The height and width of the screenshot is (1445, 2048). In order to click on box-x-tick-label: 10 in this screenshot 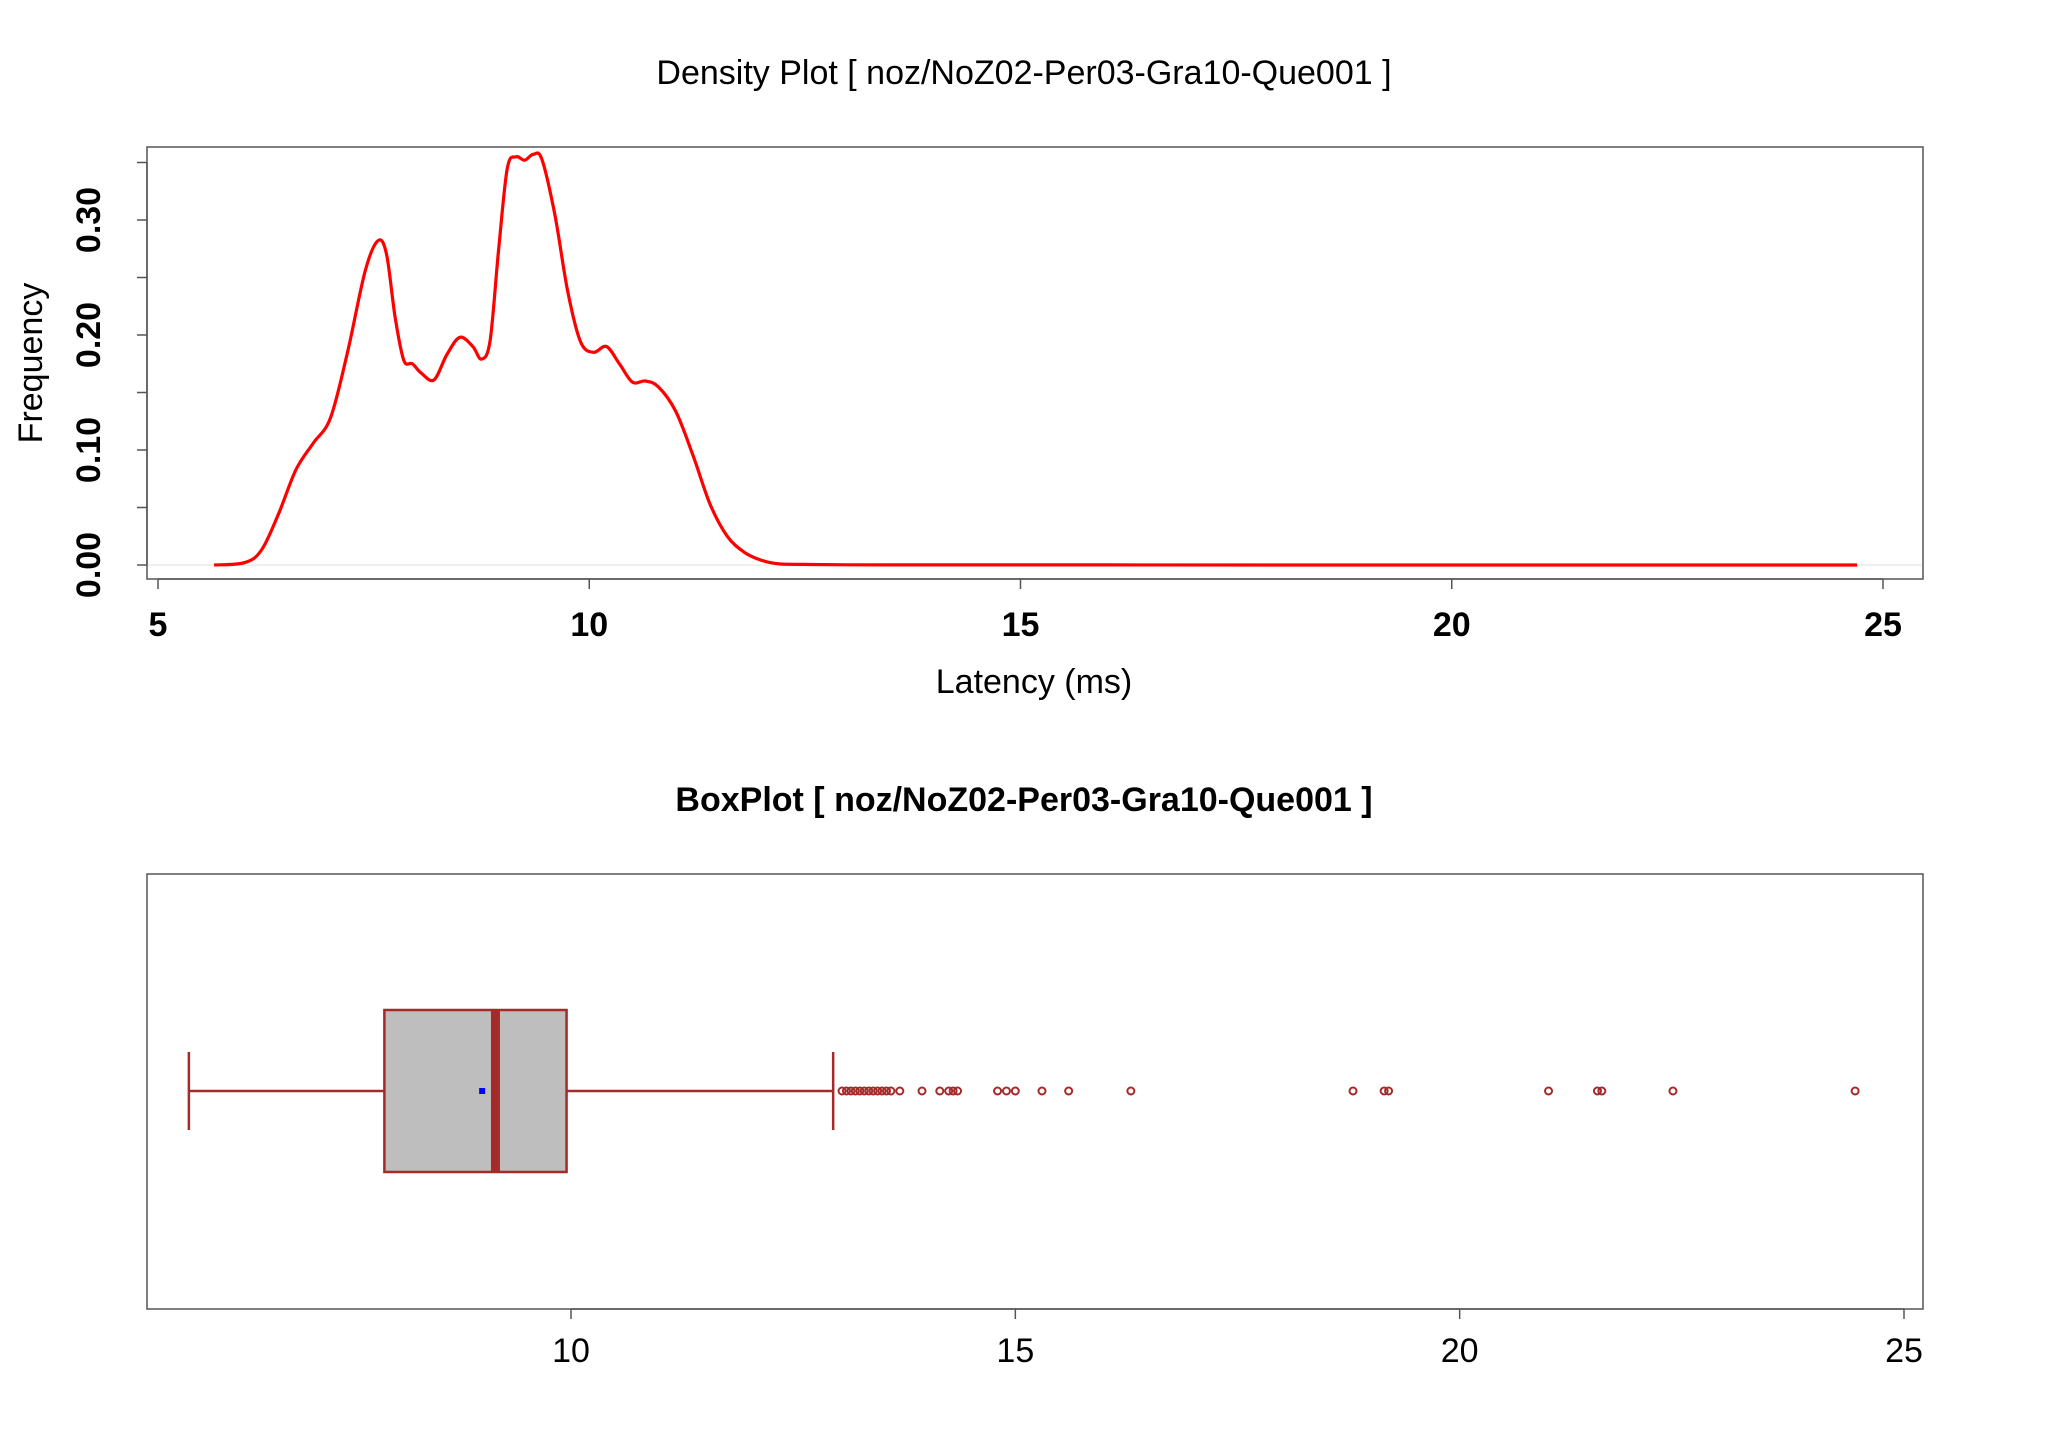, I will do `click(571, 1351)`.